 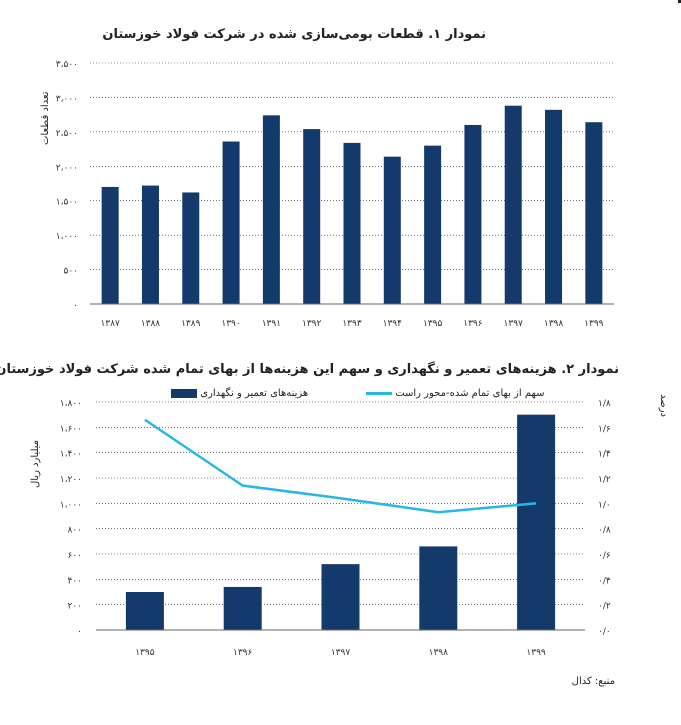 I want to click on chart1-x-tick-label: ۱۳۹۴, so click(x=393, y=324).